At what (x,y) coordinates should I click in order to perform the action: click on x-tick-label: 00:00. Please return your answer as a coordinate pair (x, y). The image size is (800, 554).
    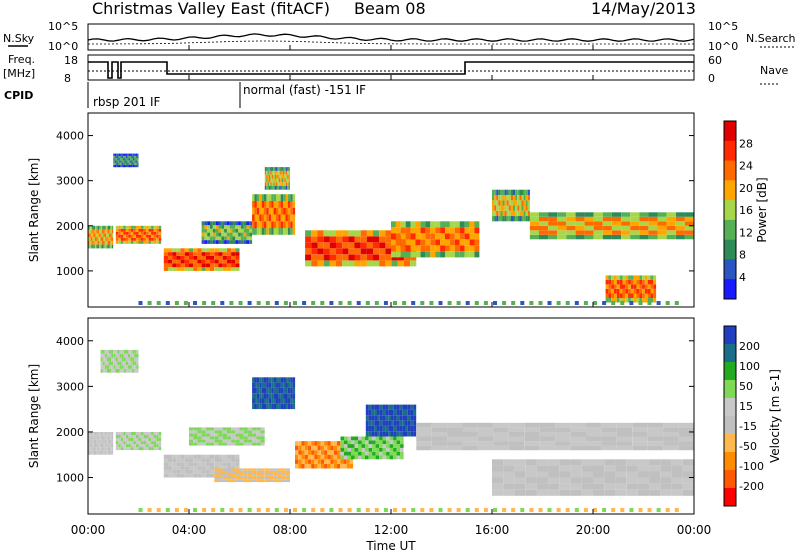
    Looking at the image, I should click on (694, 530).